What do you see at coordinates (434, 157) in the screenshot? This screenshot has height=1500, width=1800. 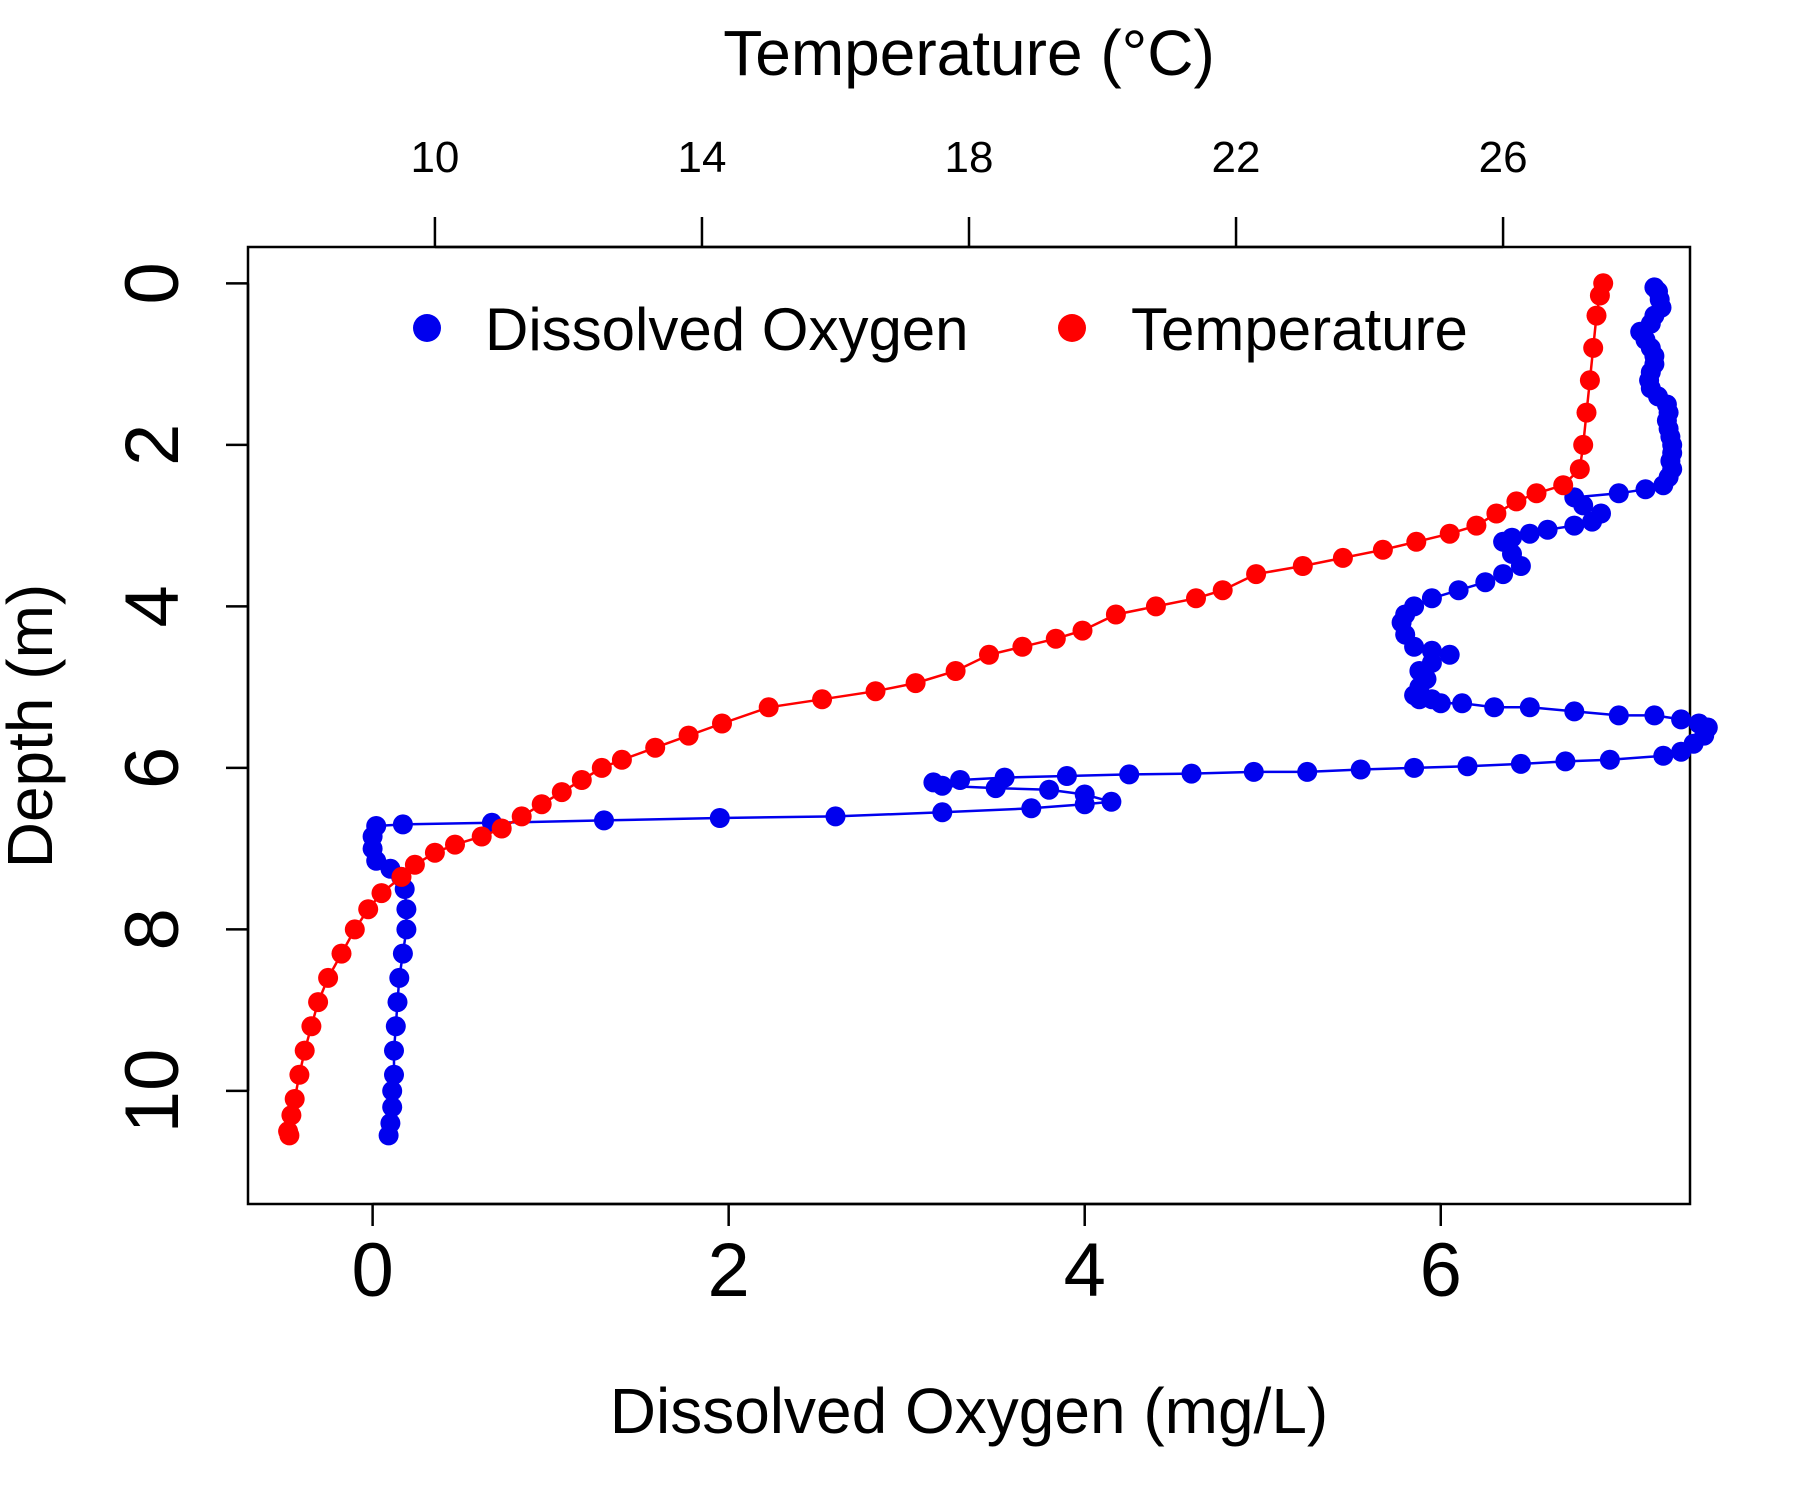 I see `top-axis-tick-label: 10` at bounding box center [434, 157].